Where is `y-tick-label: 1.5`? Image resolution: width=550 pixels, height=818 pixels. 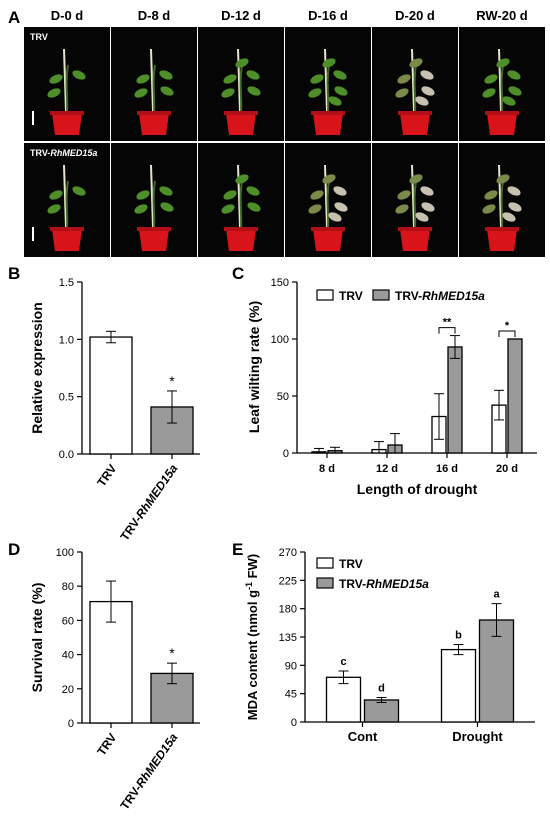
y-tick-label: 1.5 is located at coordinates (66, 283).